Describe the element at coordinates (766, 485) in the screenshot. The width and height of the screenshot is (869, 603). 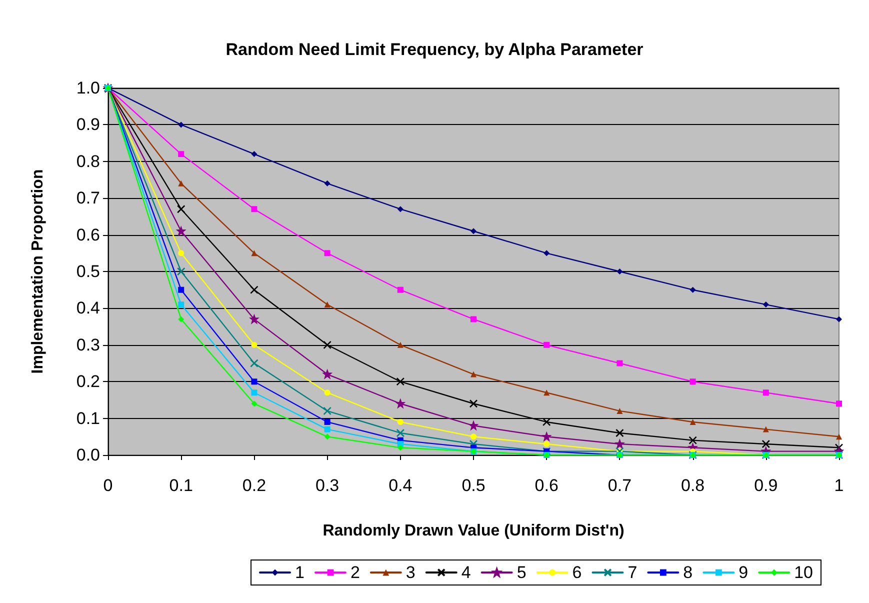
I see `x-tick-label: 0.9` at that location.